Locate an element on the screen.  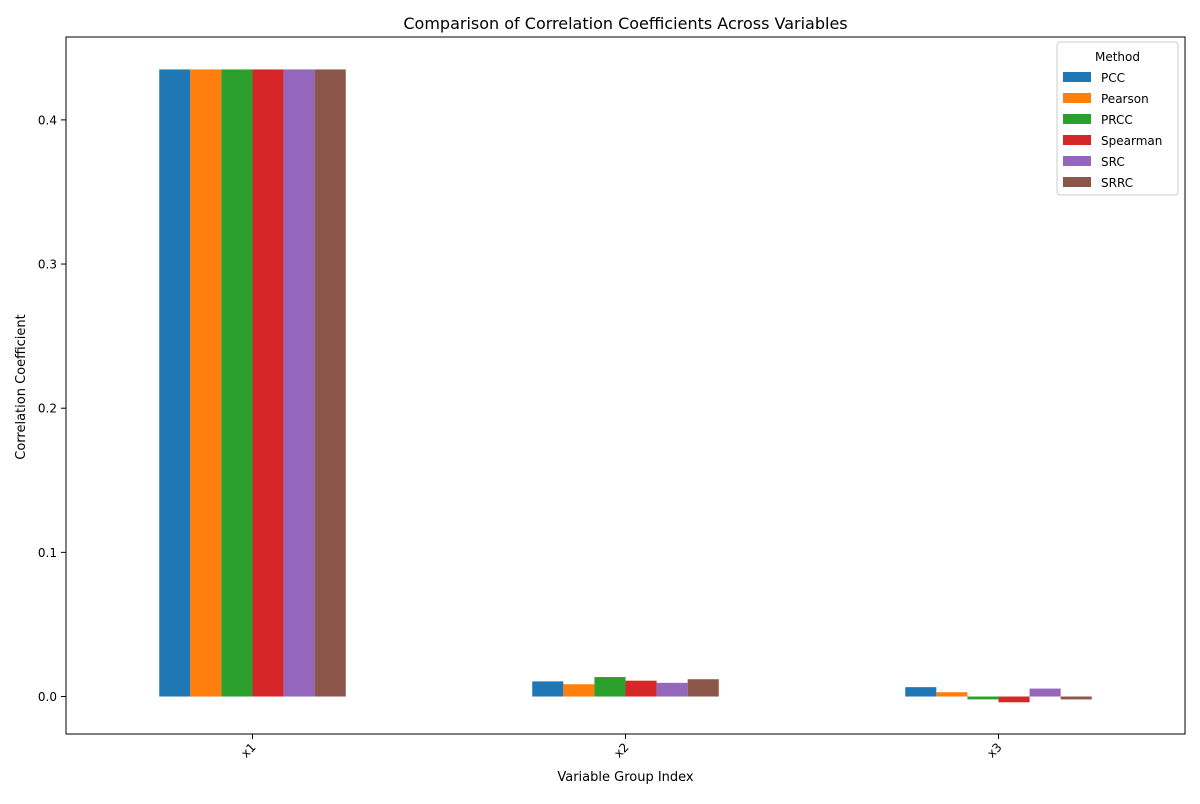
bar-src-x1 is located at coordinates (299, 383).